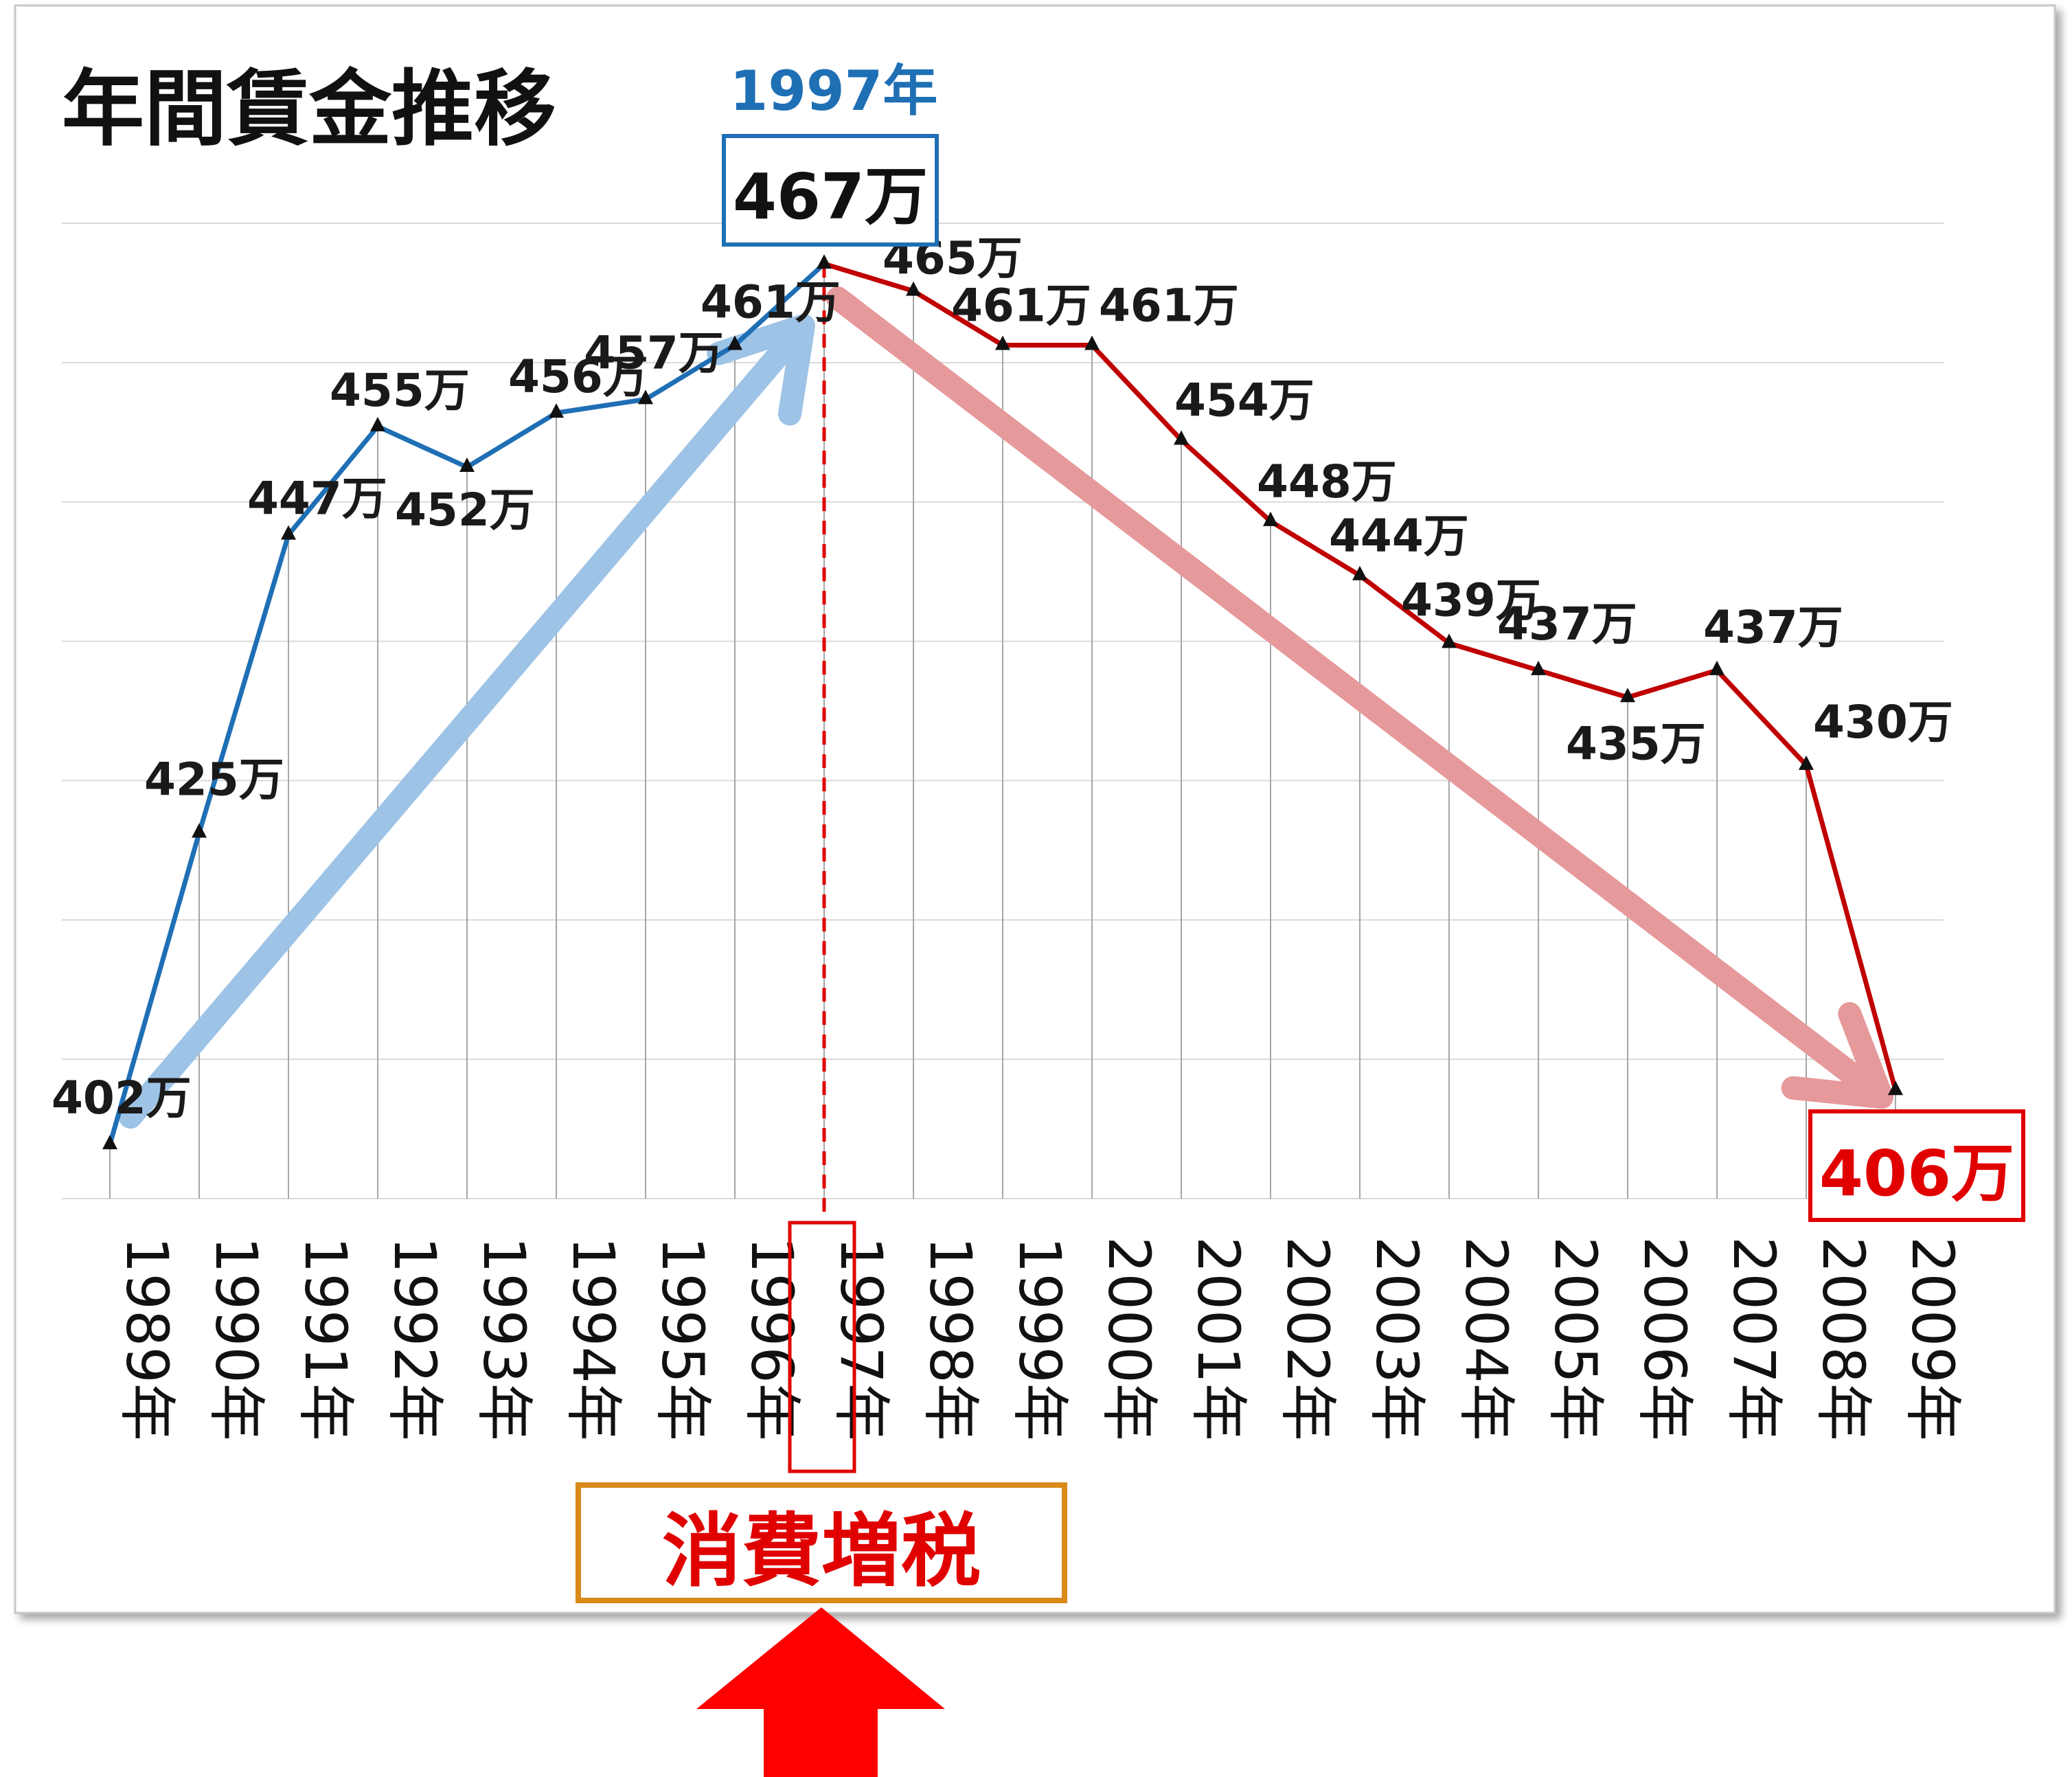  I want to click on x-tick-label: 1996年, so click(772, 1339).